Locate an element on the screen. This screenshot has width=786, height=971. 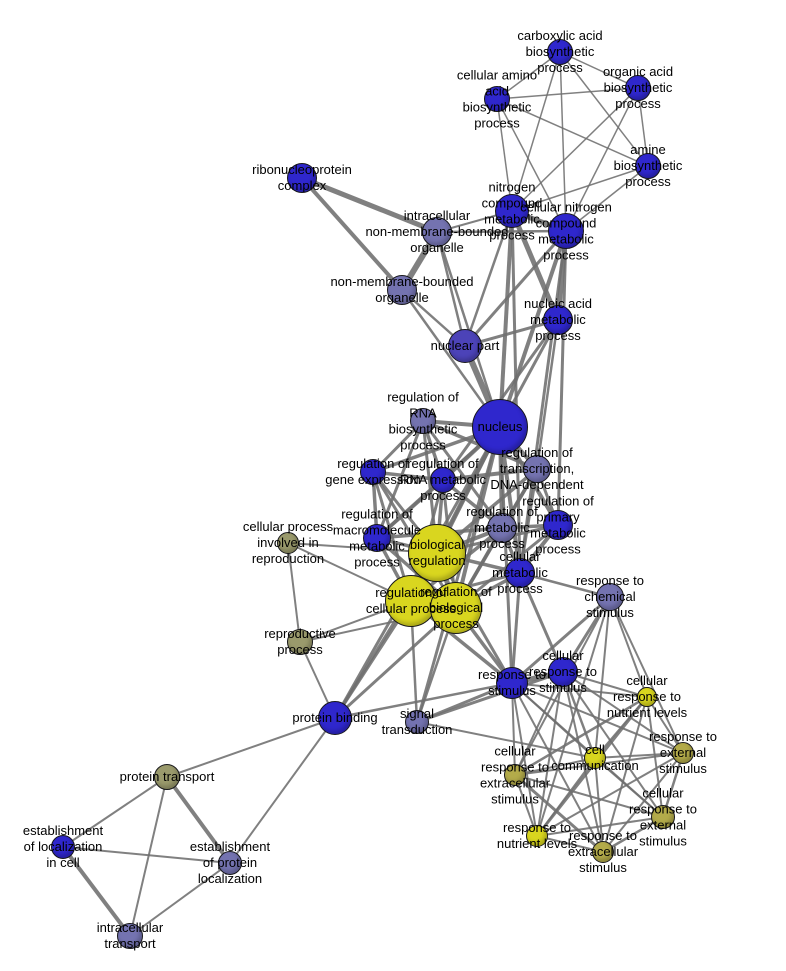
node-cellular-response-to-external-stimulus is located at coordinates (663, 817).